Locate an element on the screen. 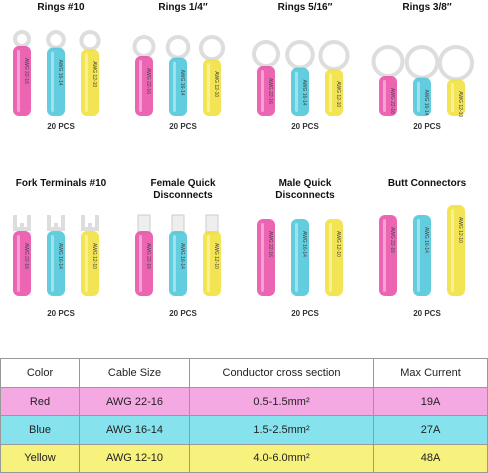  cell: Yellow is located at coordinates (40, 458).